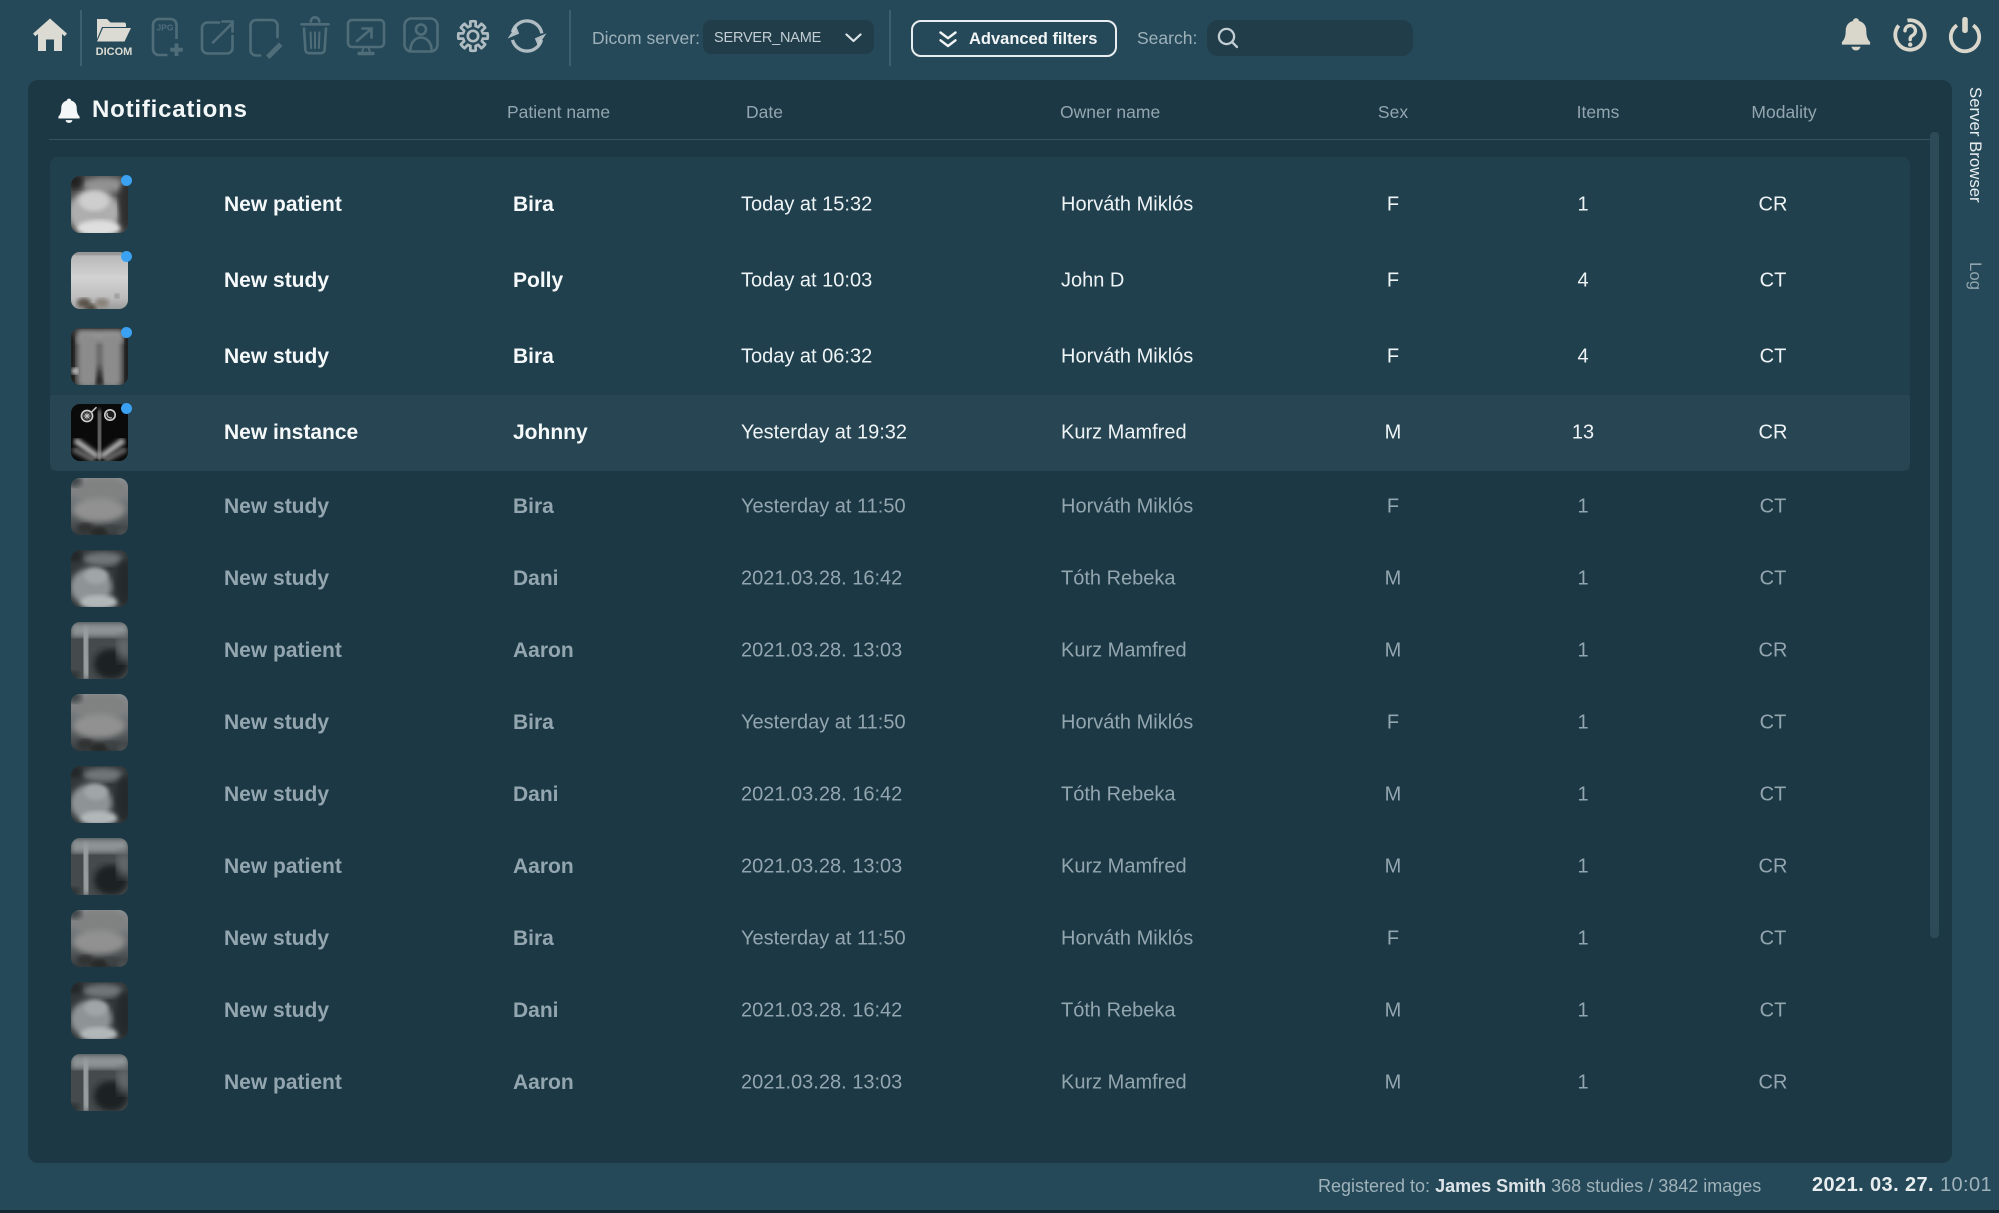  I want to click on svg-text: DICOM, so click(114, 52).